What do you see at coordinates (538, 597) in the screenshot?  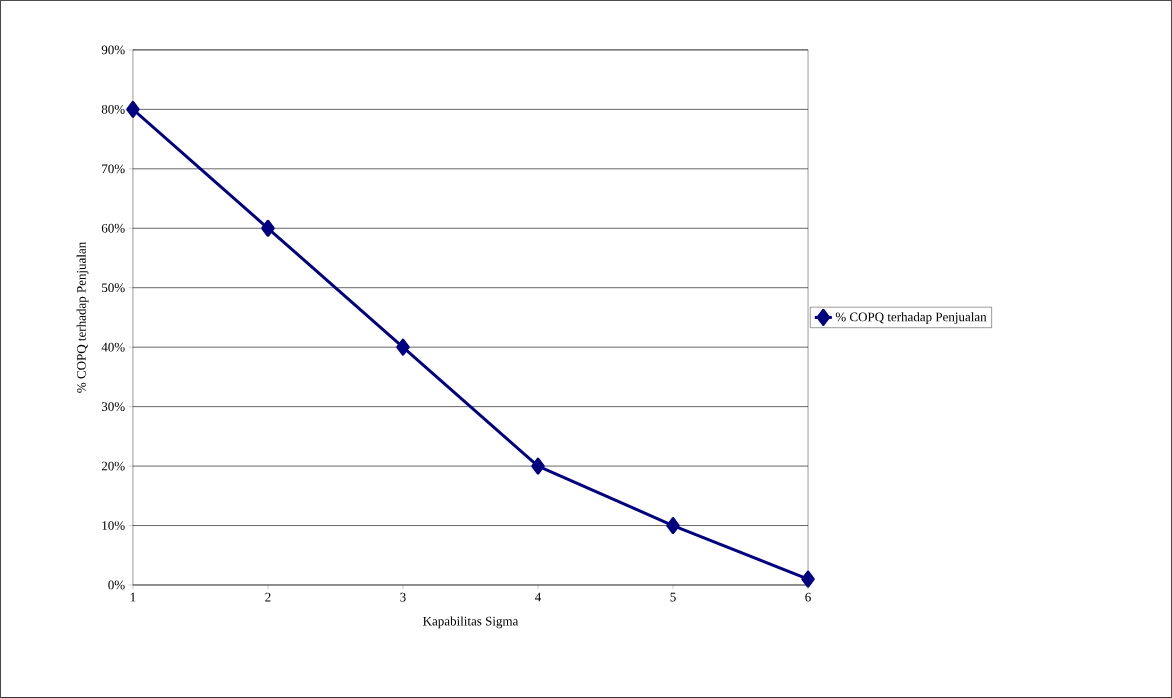 I see `x-tick-label: 4` at bounding box center [538, 597].